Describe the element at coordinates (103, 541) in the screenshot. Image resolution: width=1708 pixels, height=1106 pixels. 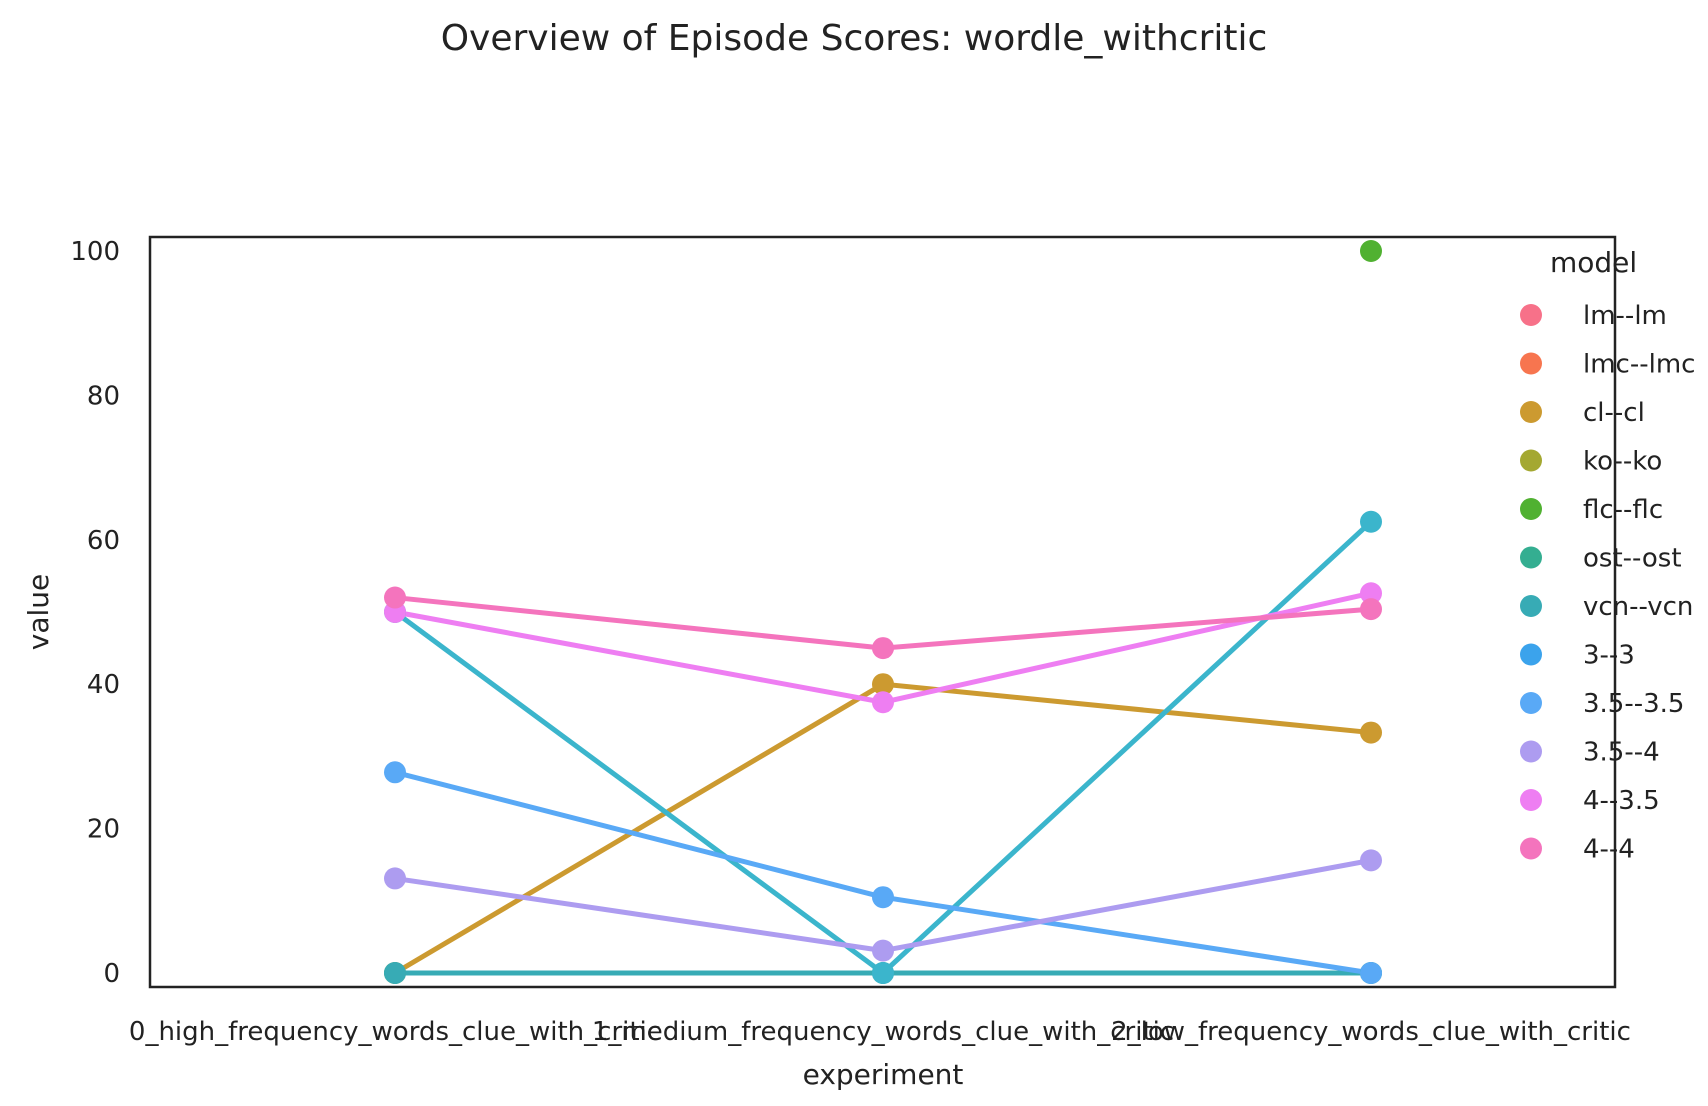
I see `y-tick-label: 60` at that location.